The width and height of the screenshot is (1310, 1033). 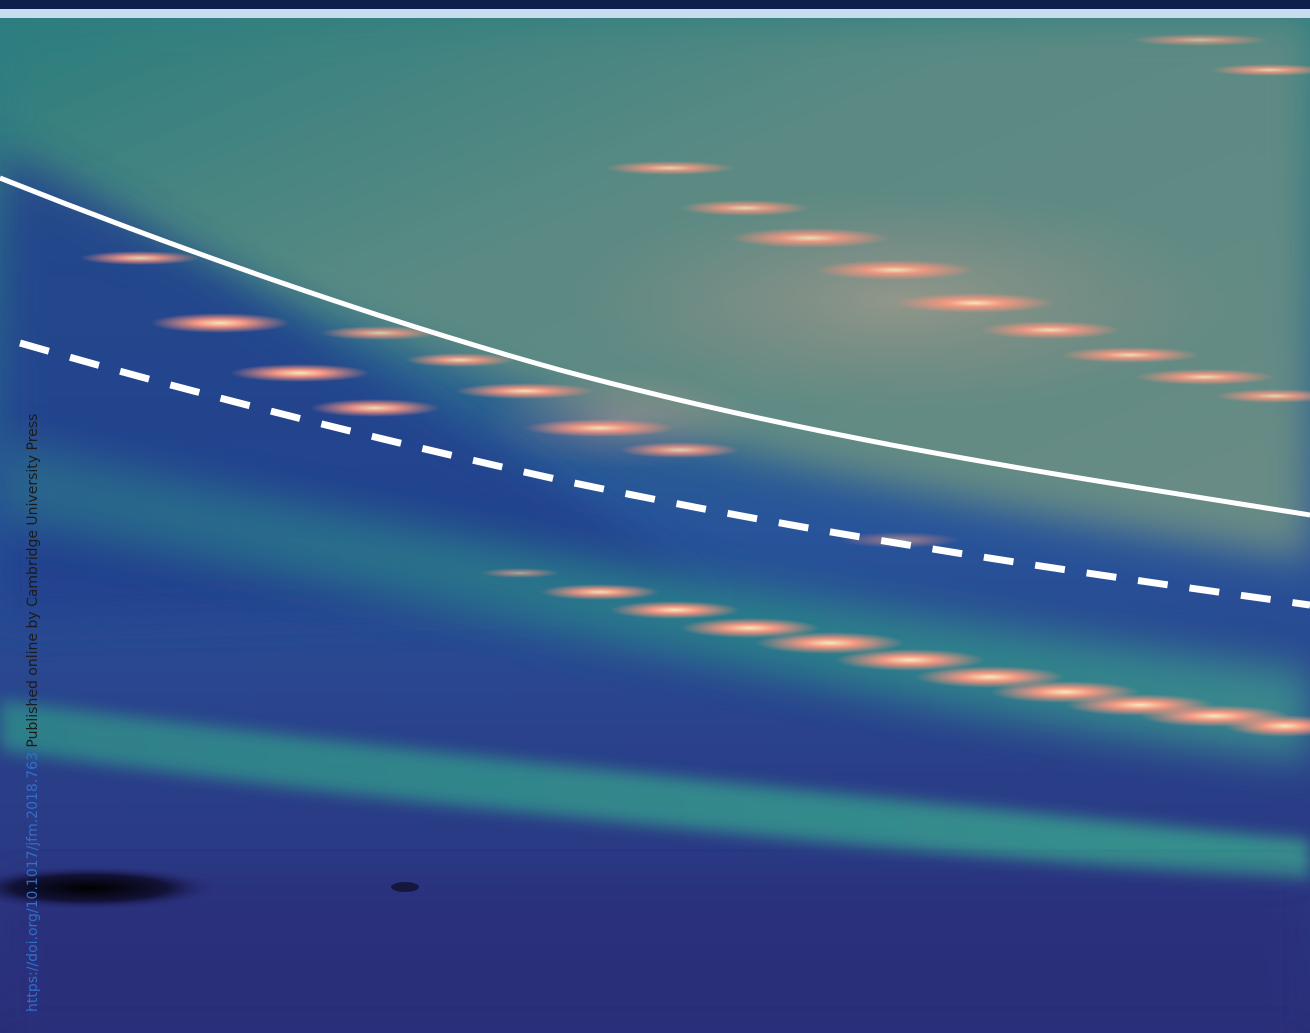 What do you see at coordinates (33, 882) in the screenshot?
I see `doi-link: https://doi.org/10.1017/jfm.2018.763` at bounding box center [33, 882].